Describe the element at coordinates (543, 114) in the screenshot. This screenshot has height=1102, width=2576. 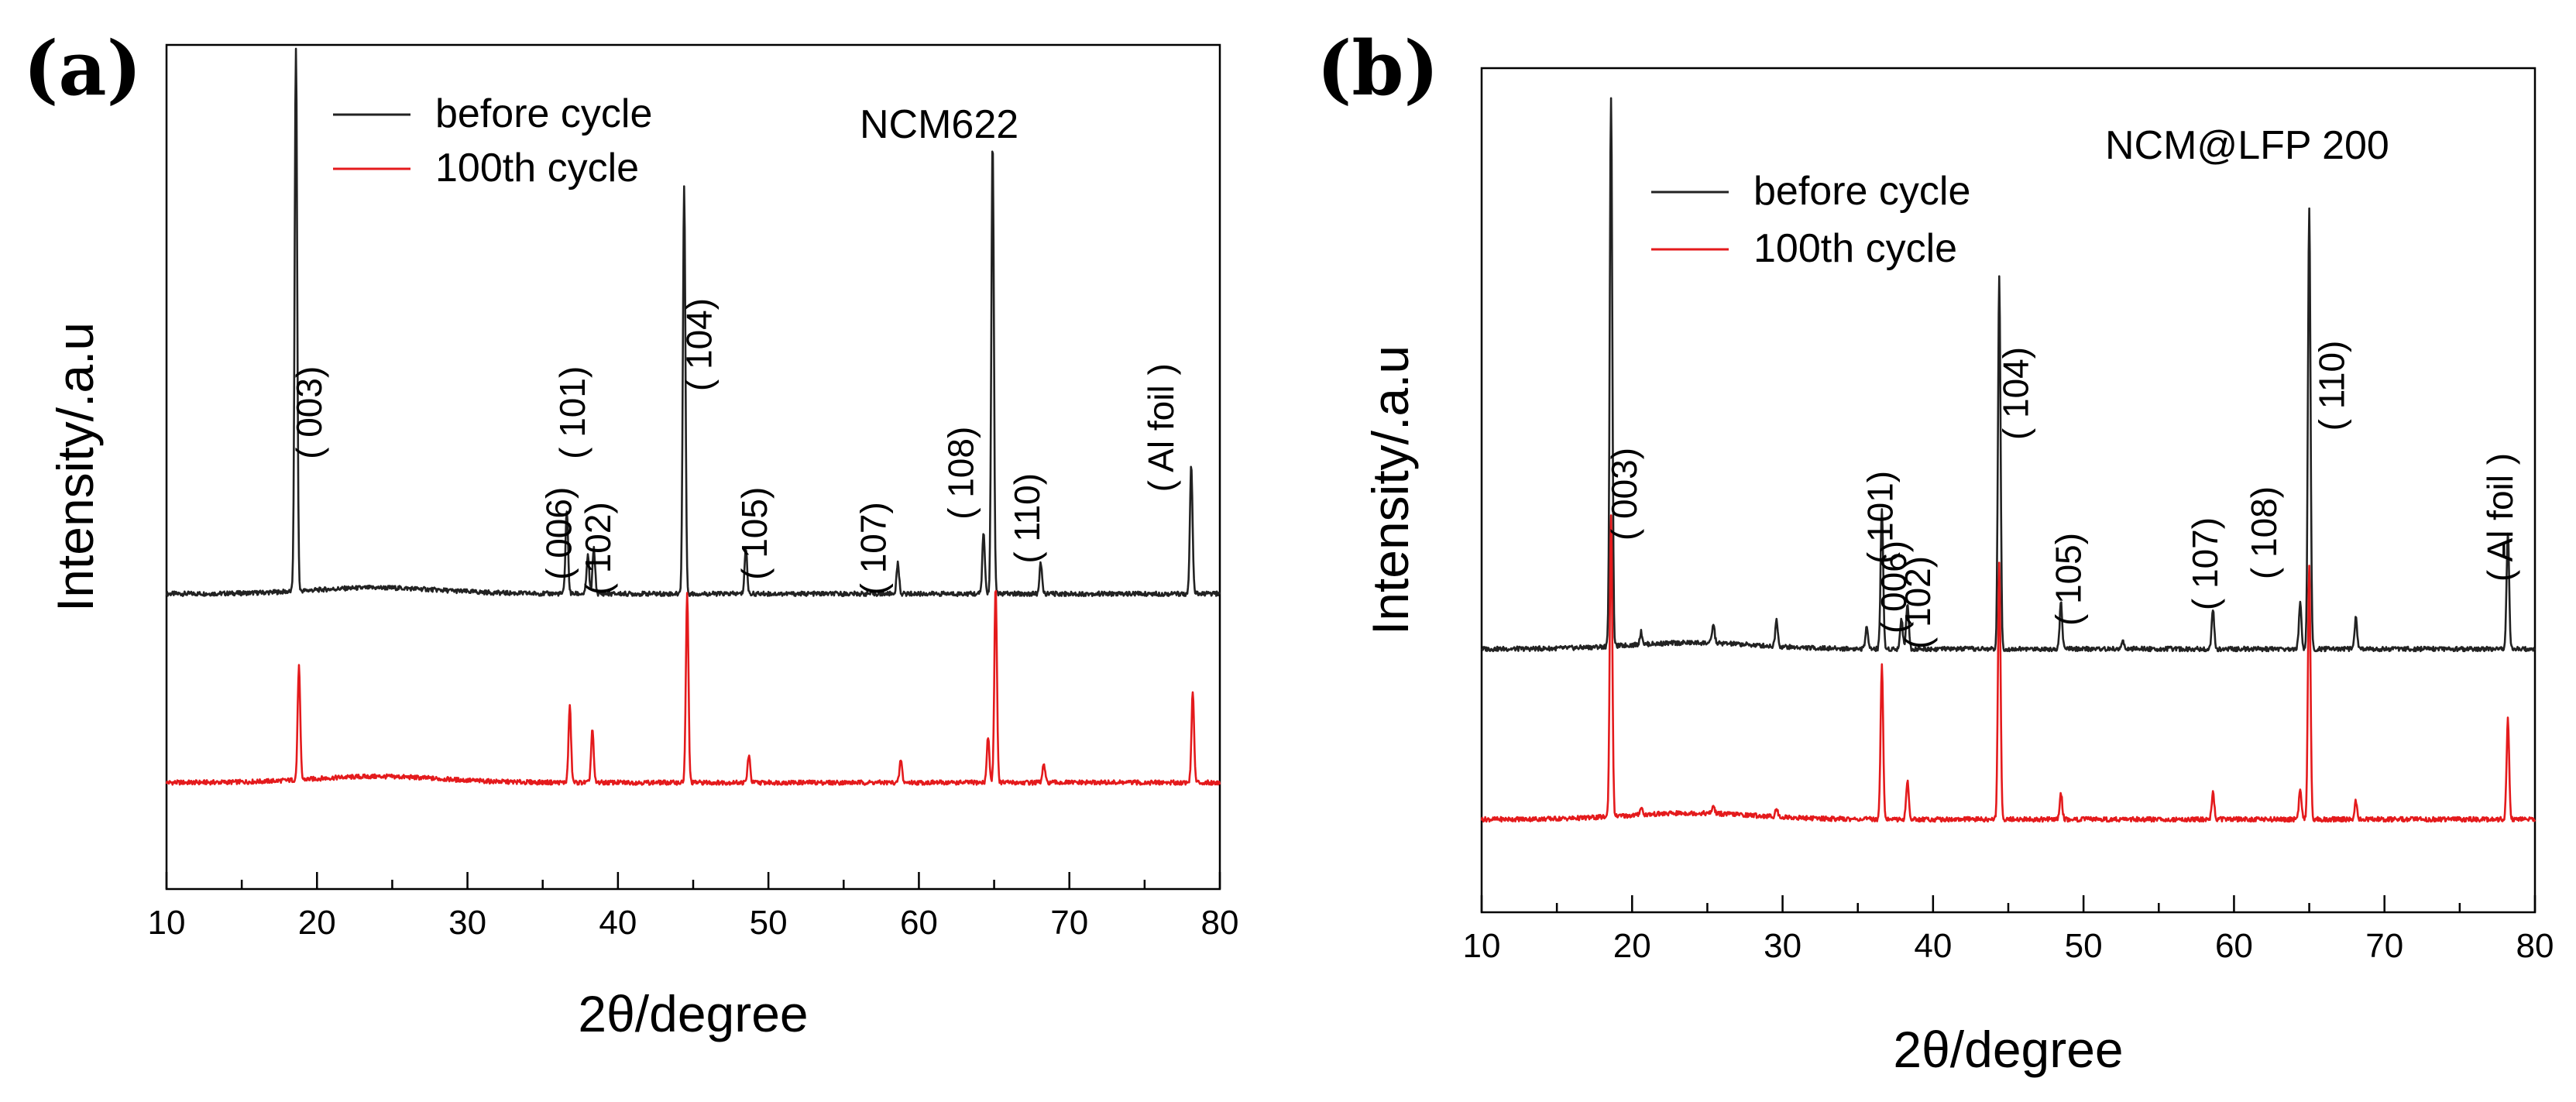
I see `legend-label-before-cycle-a: before cycle` at that location.